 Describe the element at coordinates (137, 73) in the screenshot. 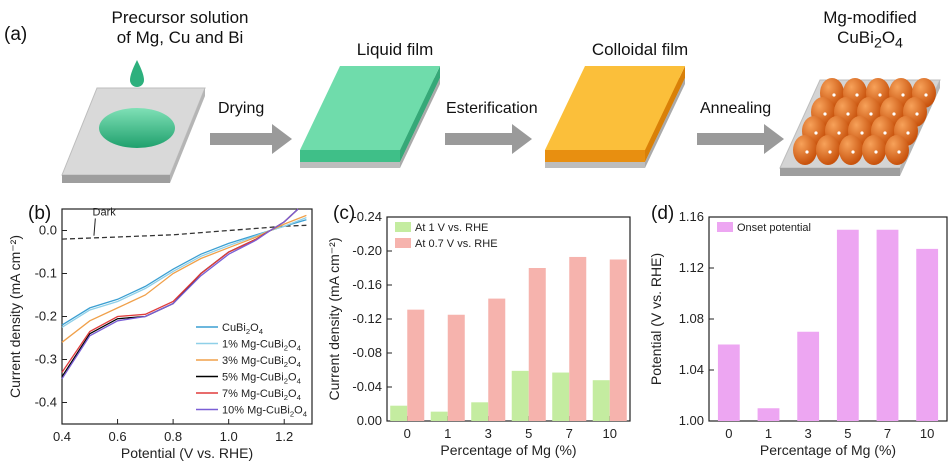

I see `precursor-droplet` at that location.